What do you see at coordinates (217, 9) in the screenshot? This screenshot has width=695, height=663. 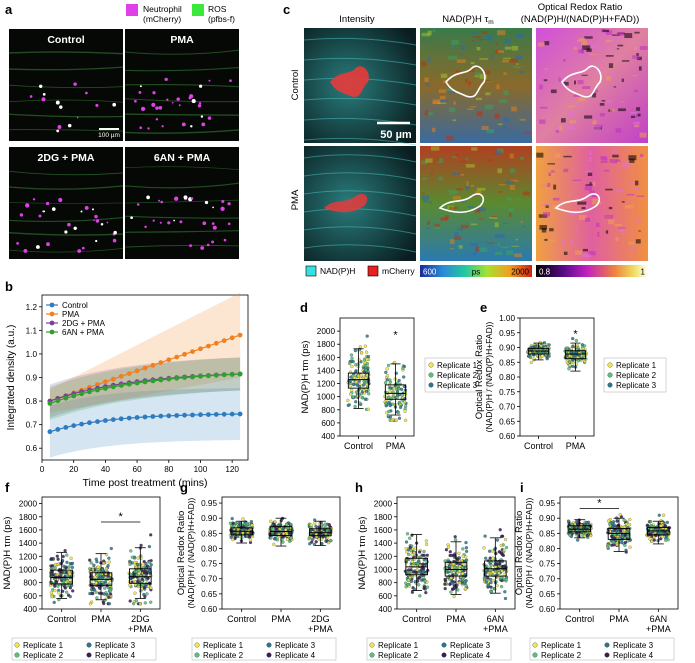 I see `legend-ros-label: ROS` at bounding box center [217, 9].